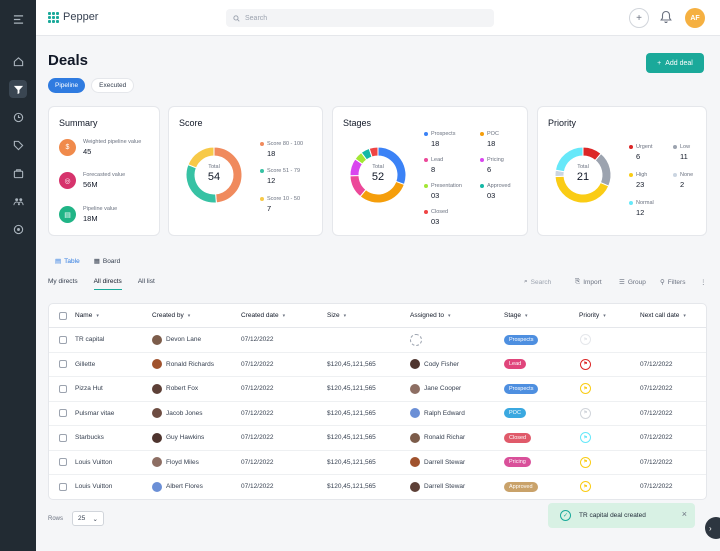  I want to click on filters-button: ⚲ Filters, so click(672, 282).